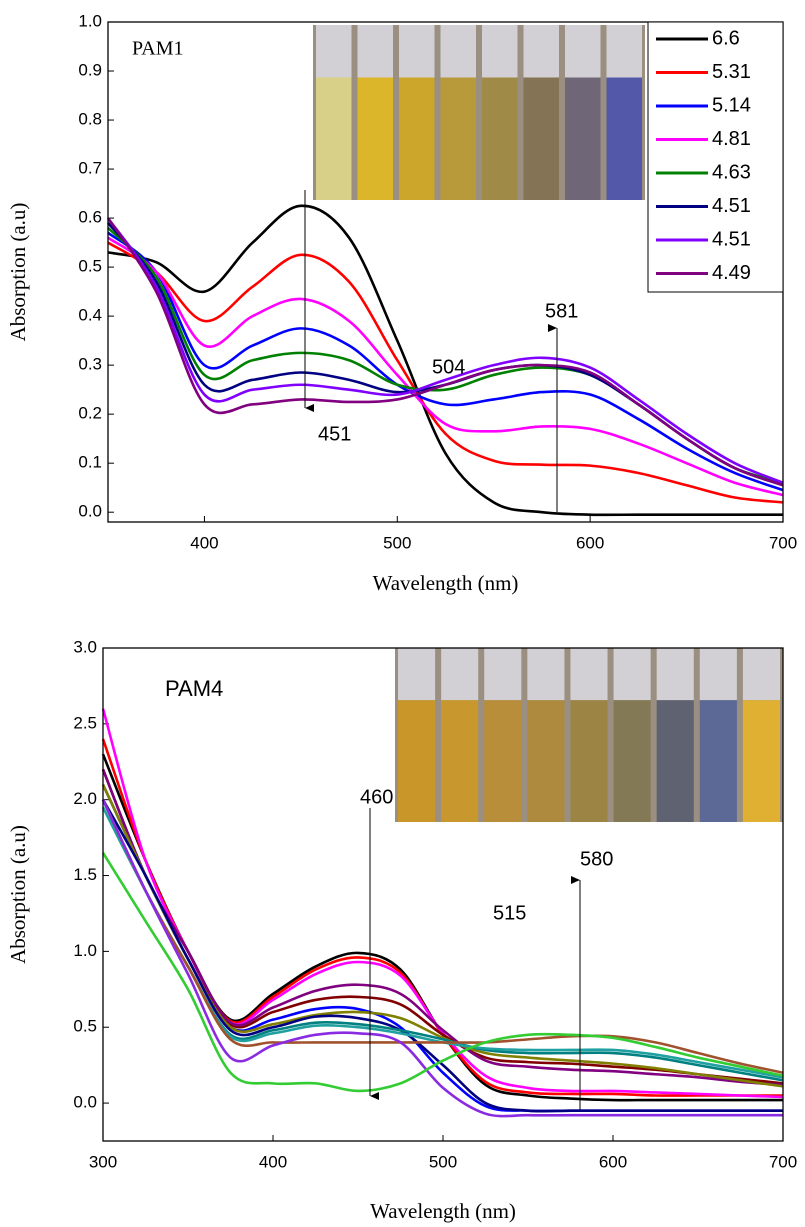 Image resolution: width=805 pixels, height=1227 pixels. Describe the element at coordinates (376, 797) in the screenshot. I see `annotation: 460` at that location.